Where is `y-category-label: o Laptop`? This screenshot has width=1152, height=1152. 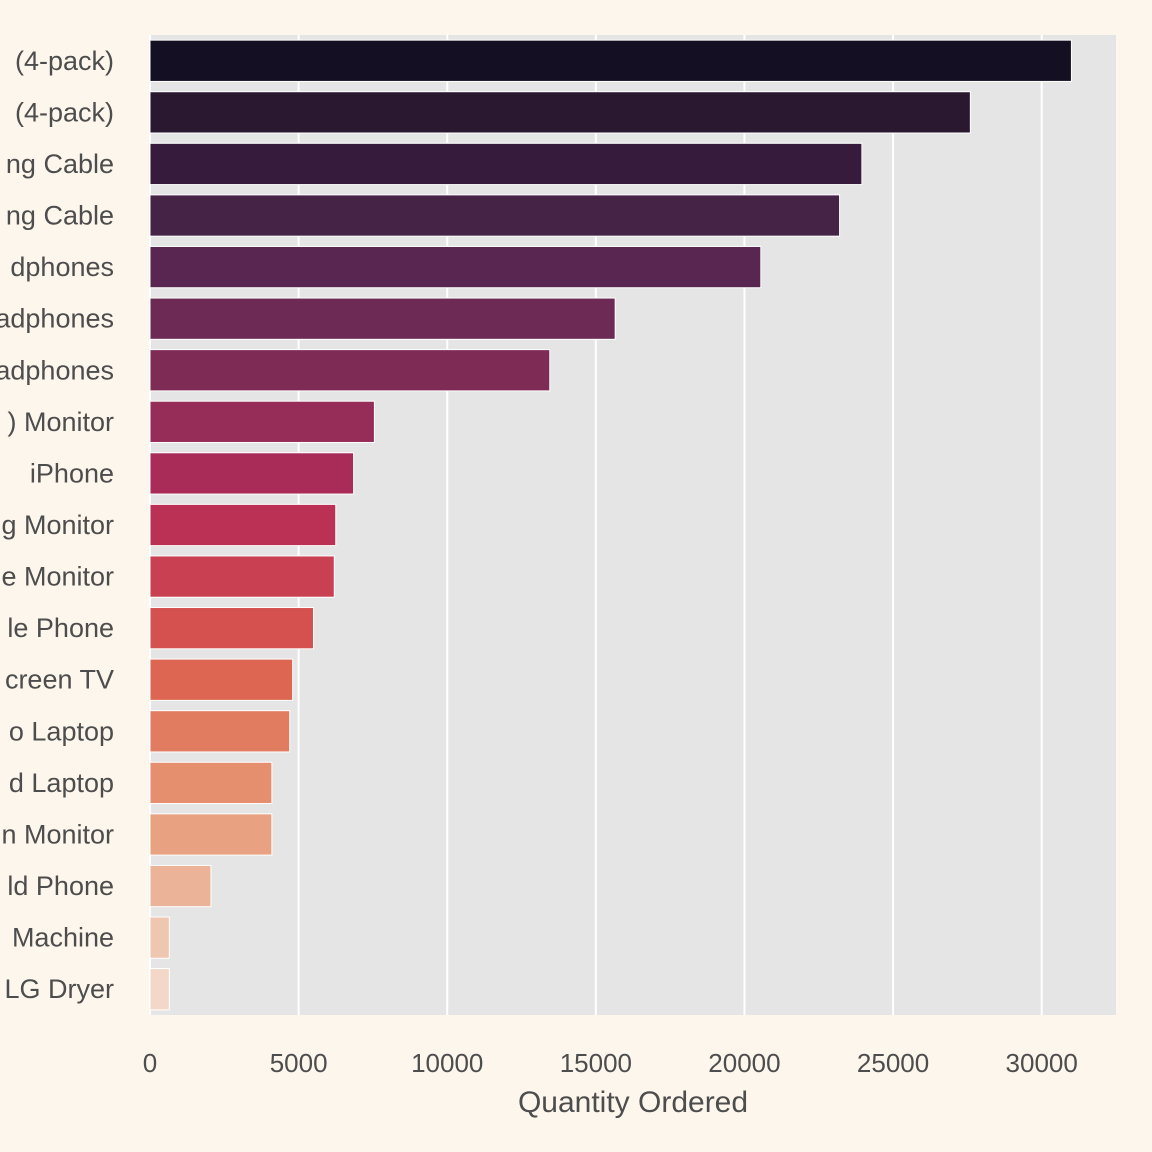 y-category-label: o Laptop is located at coordinates (61, 731).